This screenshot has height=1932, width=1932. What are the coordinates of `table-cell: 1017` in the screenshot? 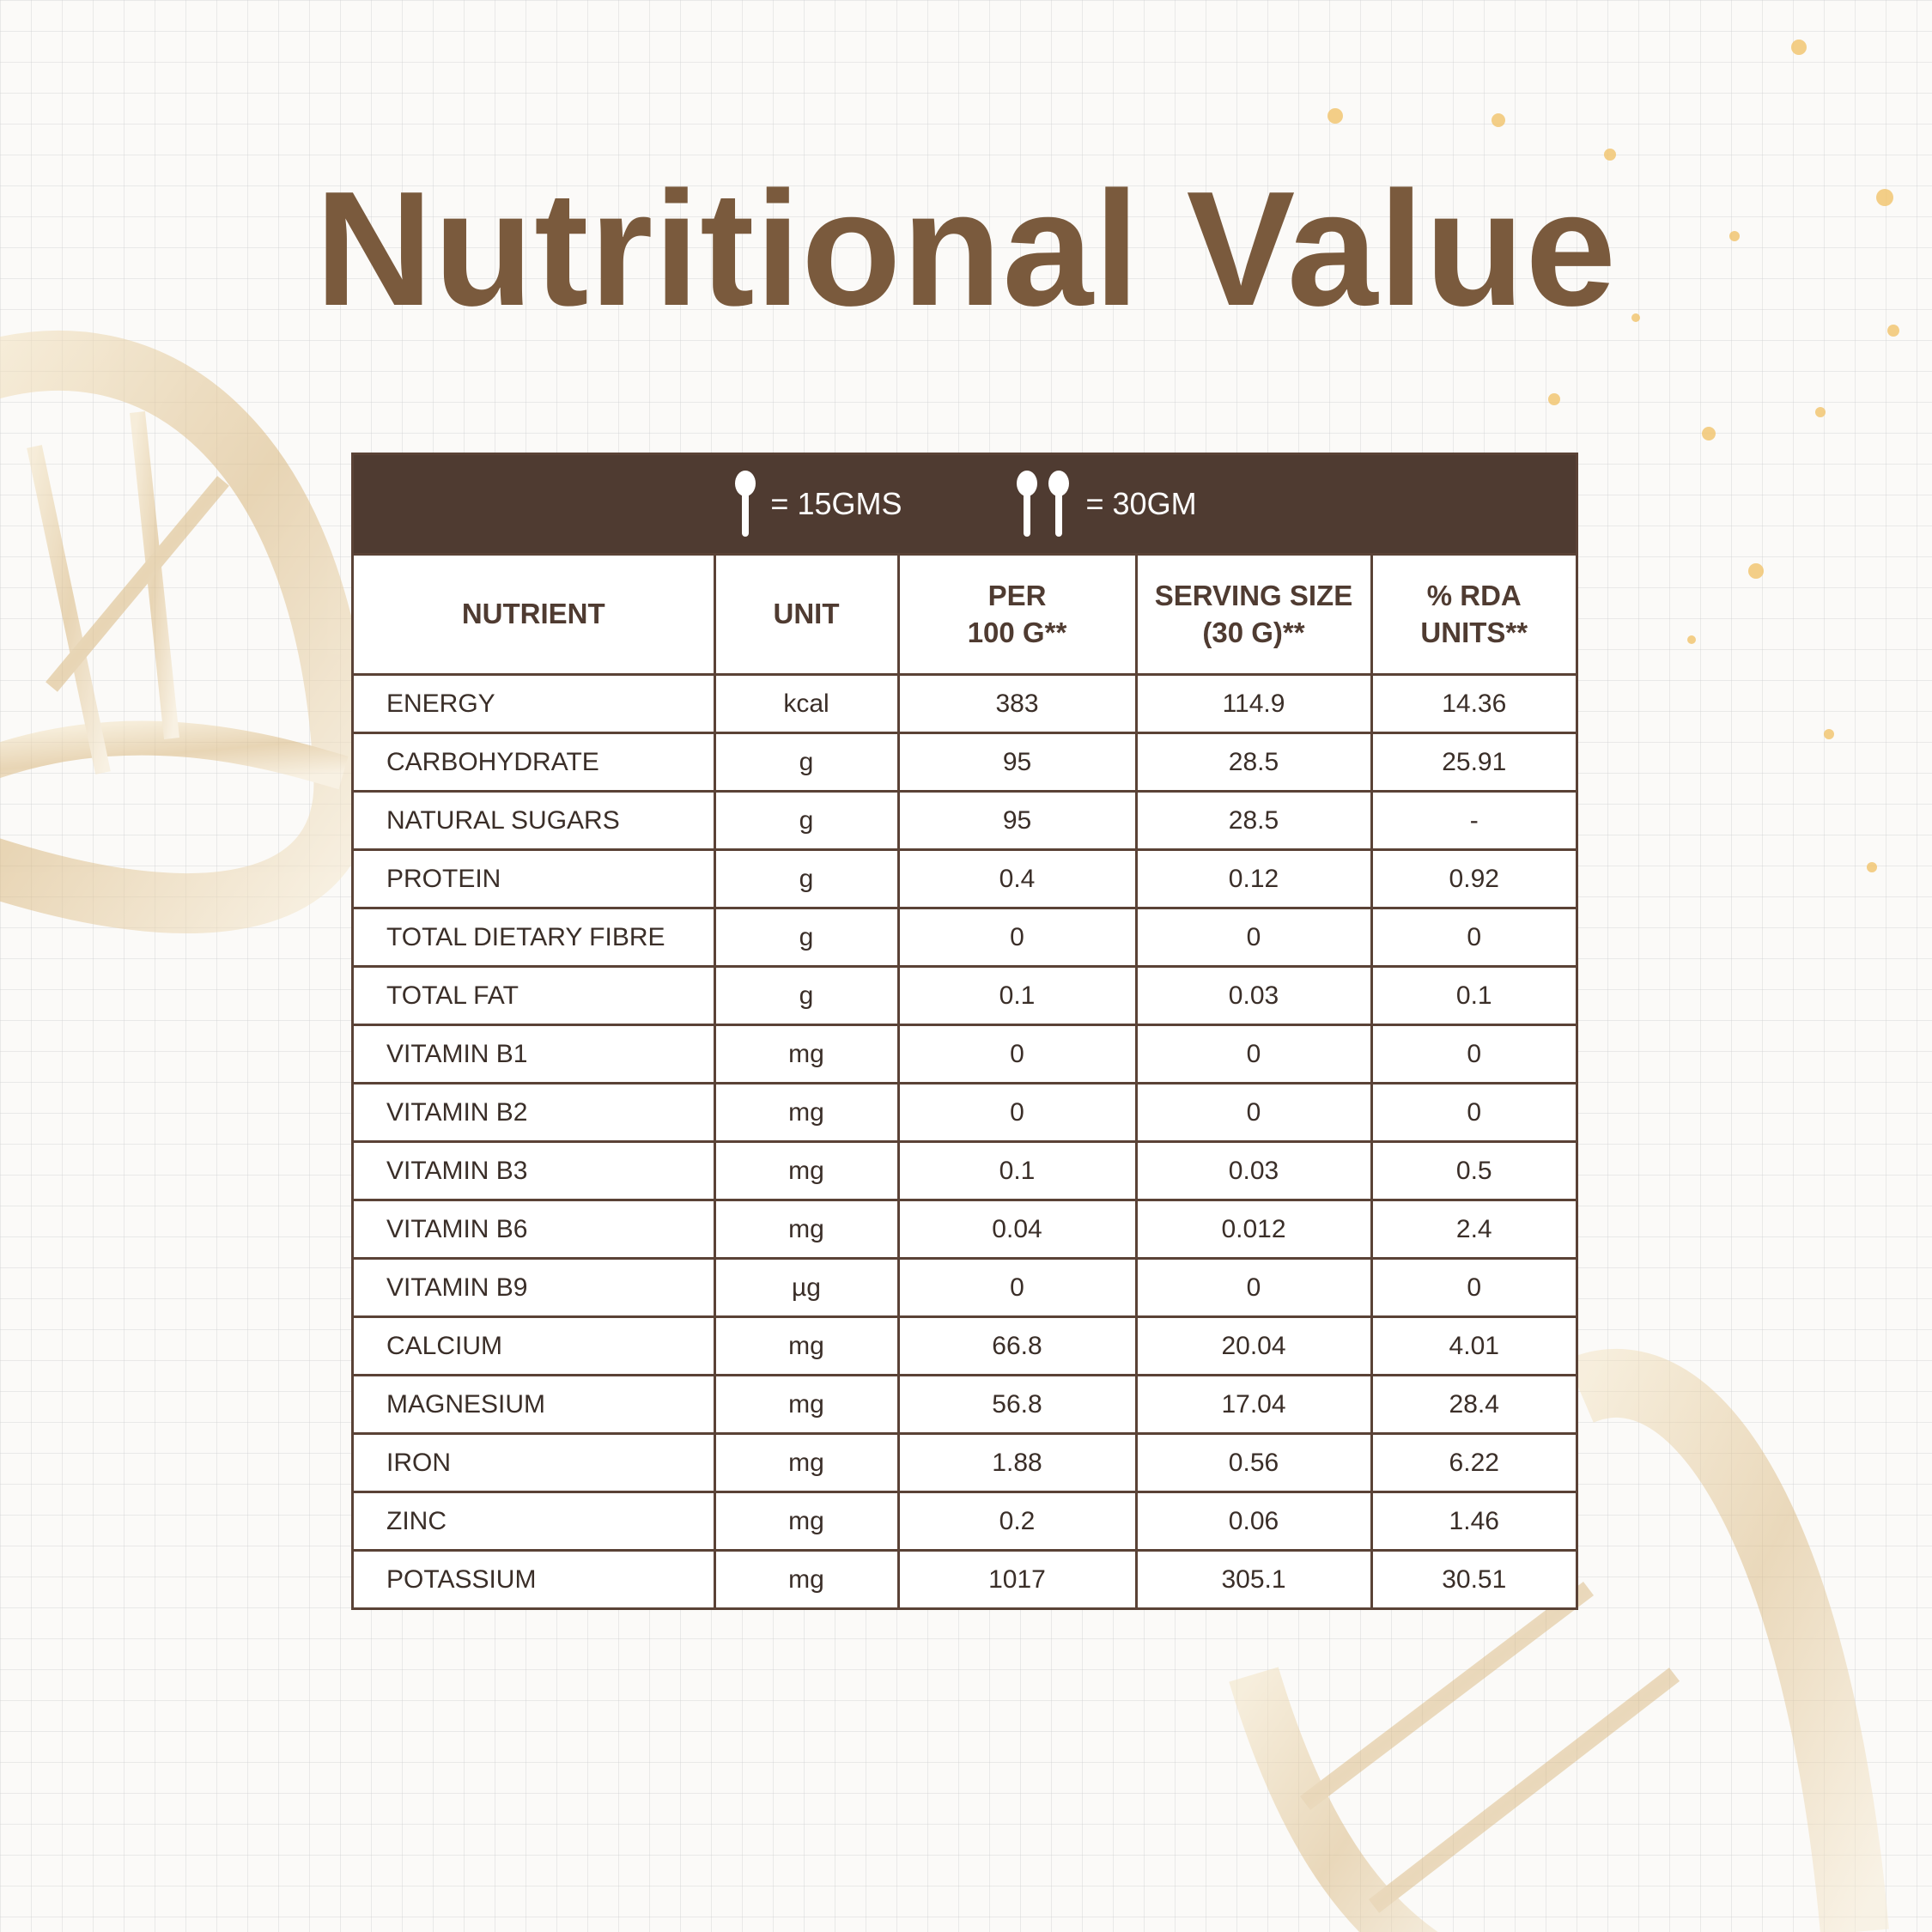 It's located at (1017, 1578).